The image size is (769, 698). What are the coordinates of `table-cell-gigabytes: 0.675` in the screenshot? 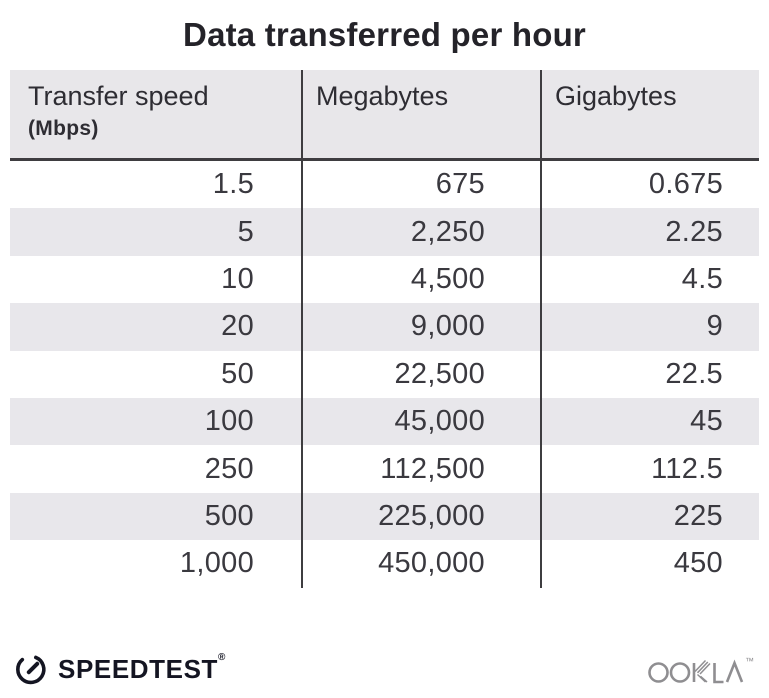 It's located at (685, 184).